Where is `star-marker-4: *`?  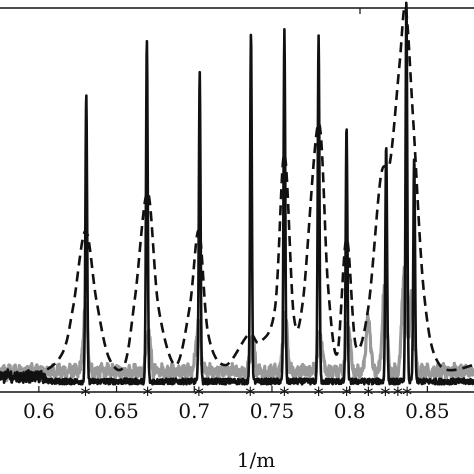
star-marker-4: * is located at coordinates (284, 395).